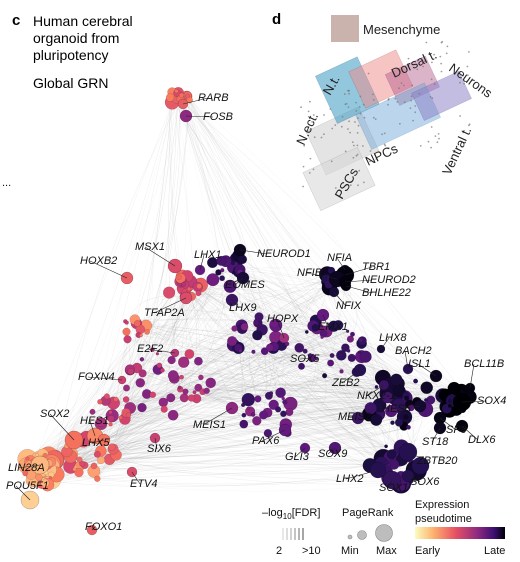 The image size is (520, 562). Describe the element at coordinates (376, 396) in the screenshot. I see `gene-label-nkx2-1: NKX2-1` at that location.